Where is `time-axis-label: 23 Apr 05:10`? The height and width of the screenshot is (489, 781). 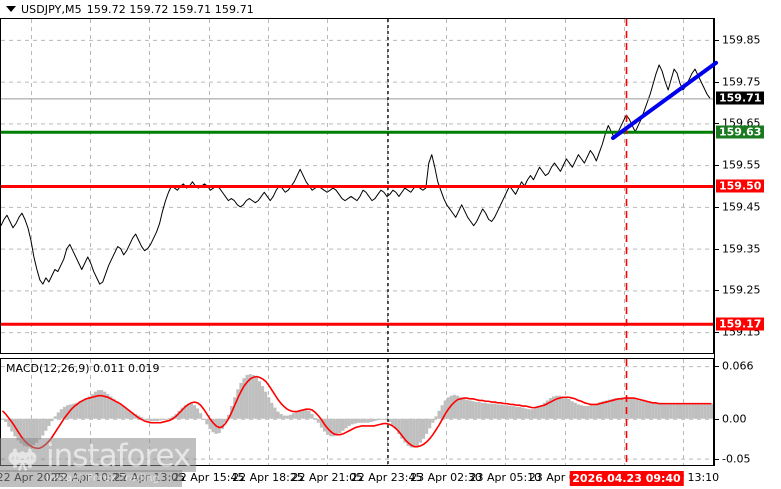
time-axis-label: 23 Apr 05:10 is located at coordinates (505, 477).